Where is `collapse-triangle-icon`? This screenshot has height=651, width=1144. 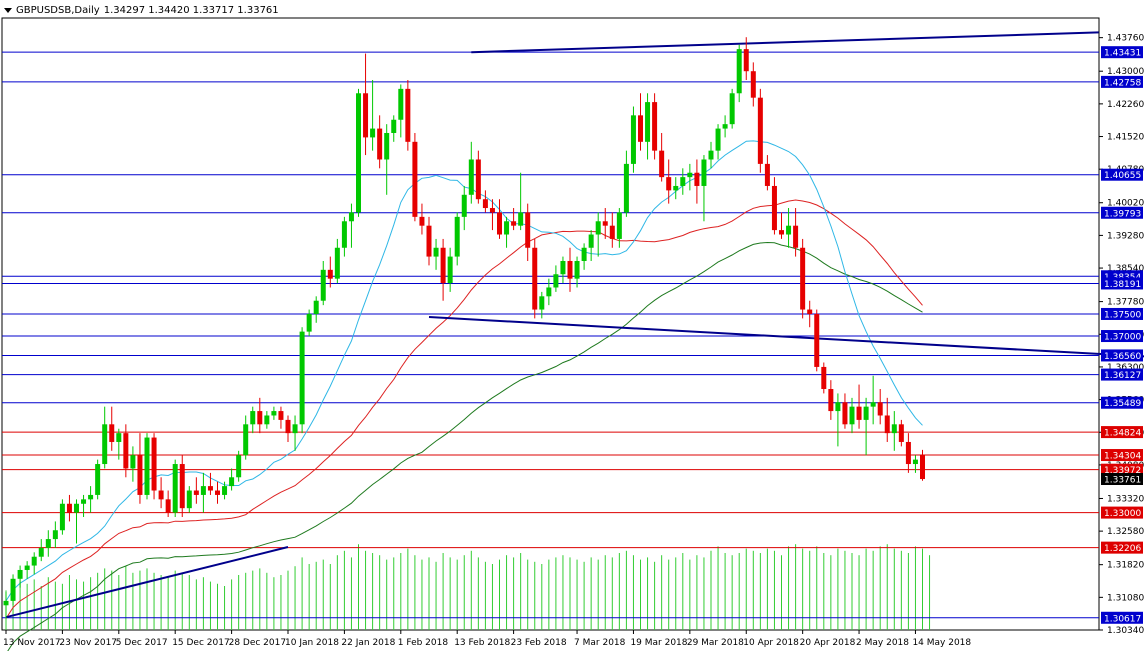
collapse-triangle-icon is located at coordinates (8, 10).